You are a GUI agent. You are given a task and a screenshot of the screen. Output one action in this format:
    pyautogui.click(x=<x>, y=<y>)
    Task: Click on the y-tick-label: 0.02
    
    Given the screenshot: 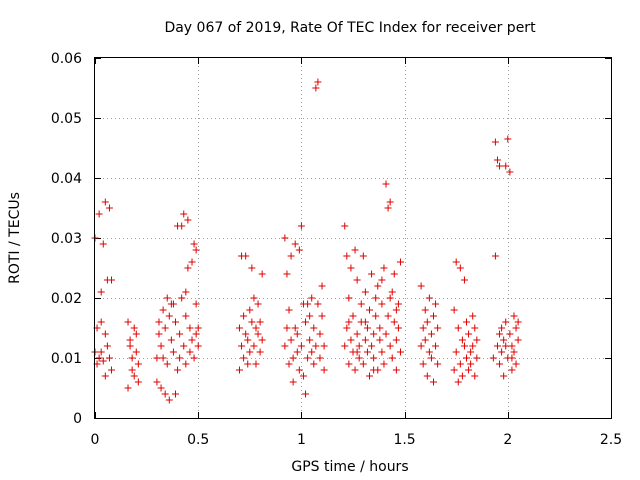 What is the action you would take?
    pyautogui.click(x=66, y=299)
    